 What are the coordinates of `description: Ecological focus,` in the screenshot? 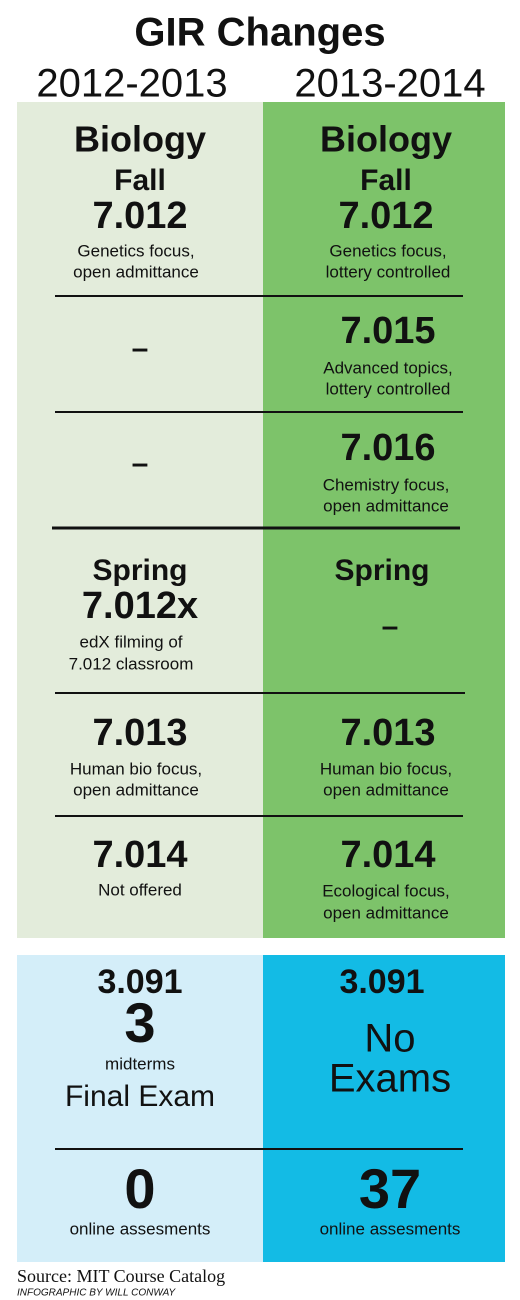 It's located at (386, 890).